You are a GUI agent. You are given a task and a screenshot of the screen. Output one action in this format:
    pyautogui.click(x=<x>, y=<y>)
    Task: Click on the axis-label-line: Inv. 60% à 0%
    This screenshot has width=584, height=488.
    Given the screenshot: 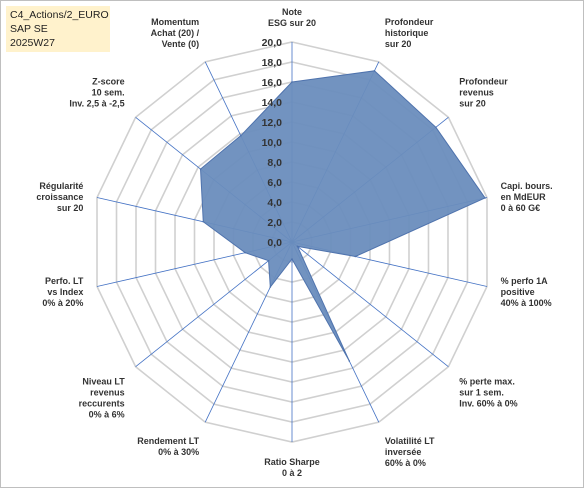 What is the action you would take?
    pyautogui.click(x=488, y=403)
    